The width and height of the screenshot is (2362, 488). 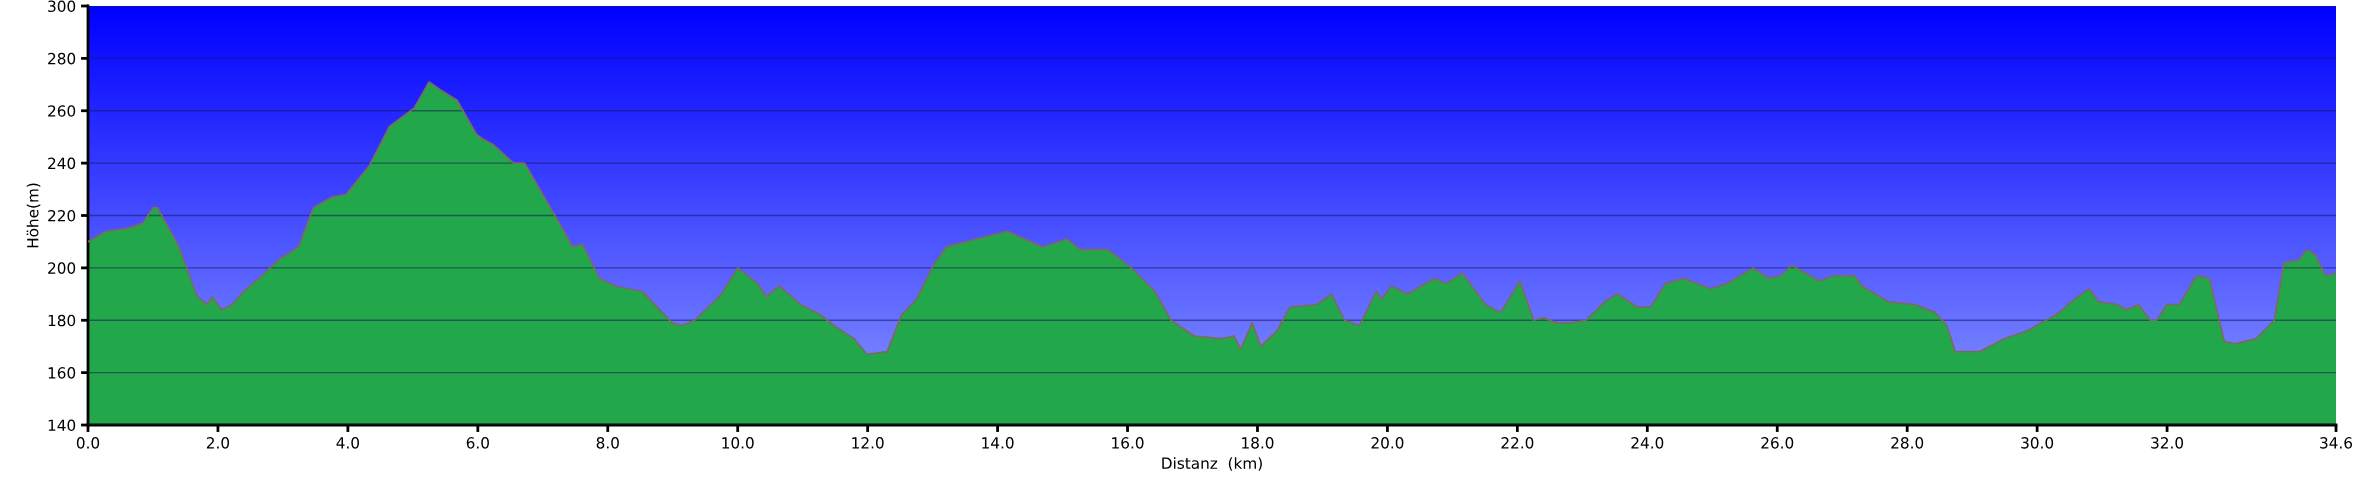 I want to click on x-tick-label: 12.0, so click(x=868, y=443).